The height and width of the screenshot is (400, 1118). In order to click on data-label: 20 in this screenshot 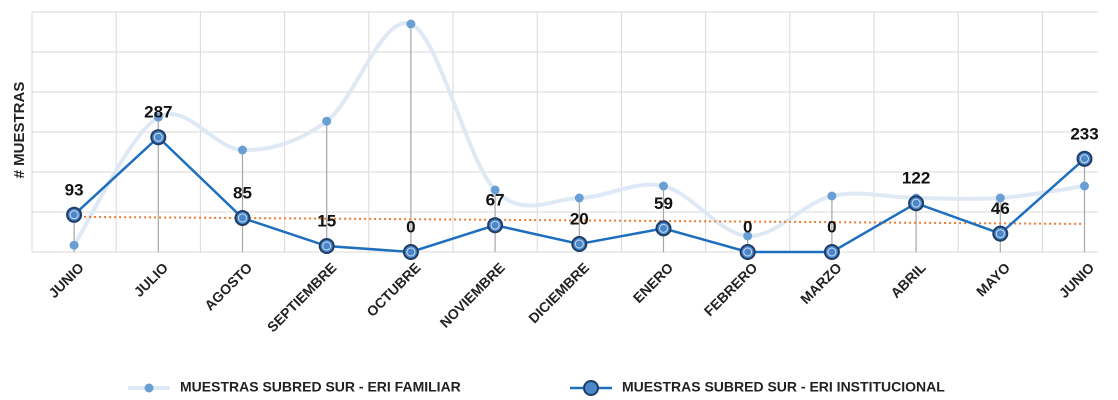, I will do `click(579, 218)`.